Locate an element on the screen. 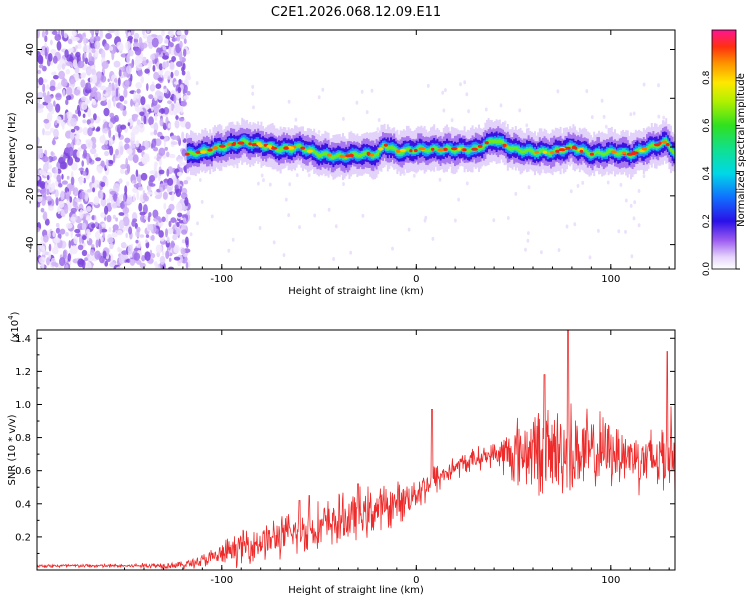 This screenshot has height=600, width=750. snr-scale-close: ) is located at coordinates (15, 313).